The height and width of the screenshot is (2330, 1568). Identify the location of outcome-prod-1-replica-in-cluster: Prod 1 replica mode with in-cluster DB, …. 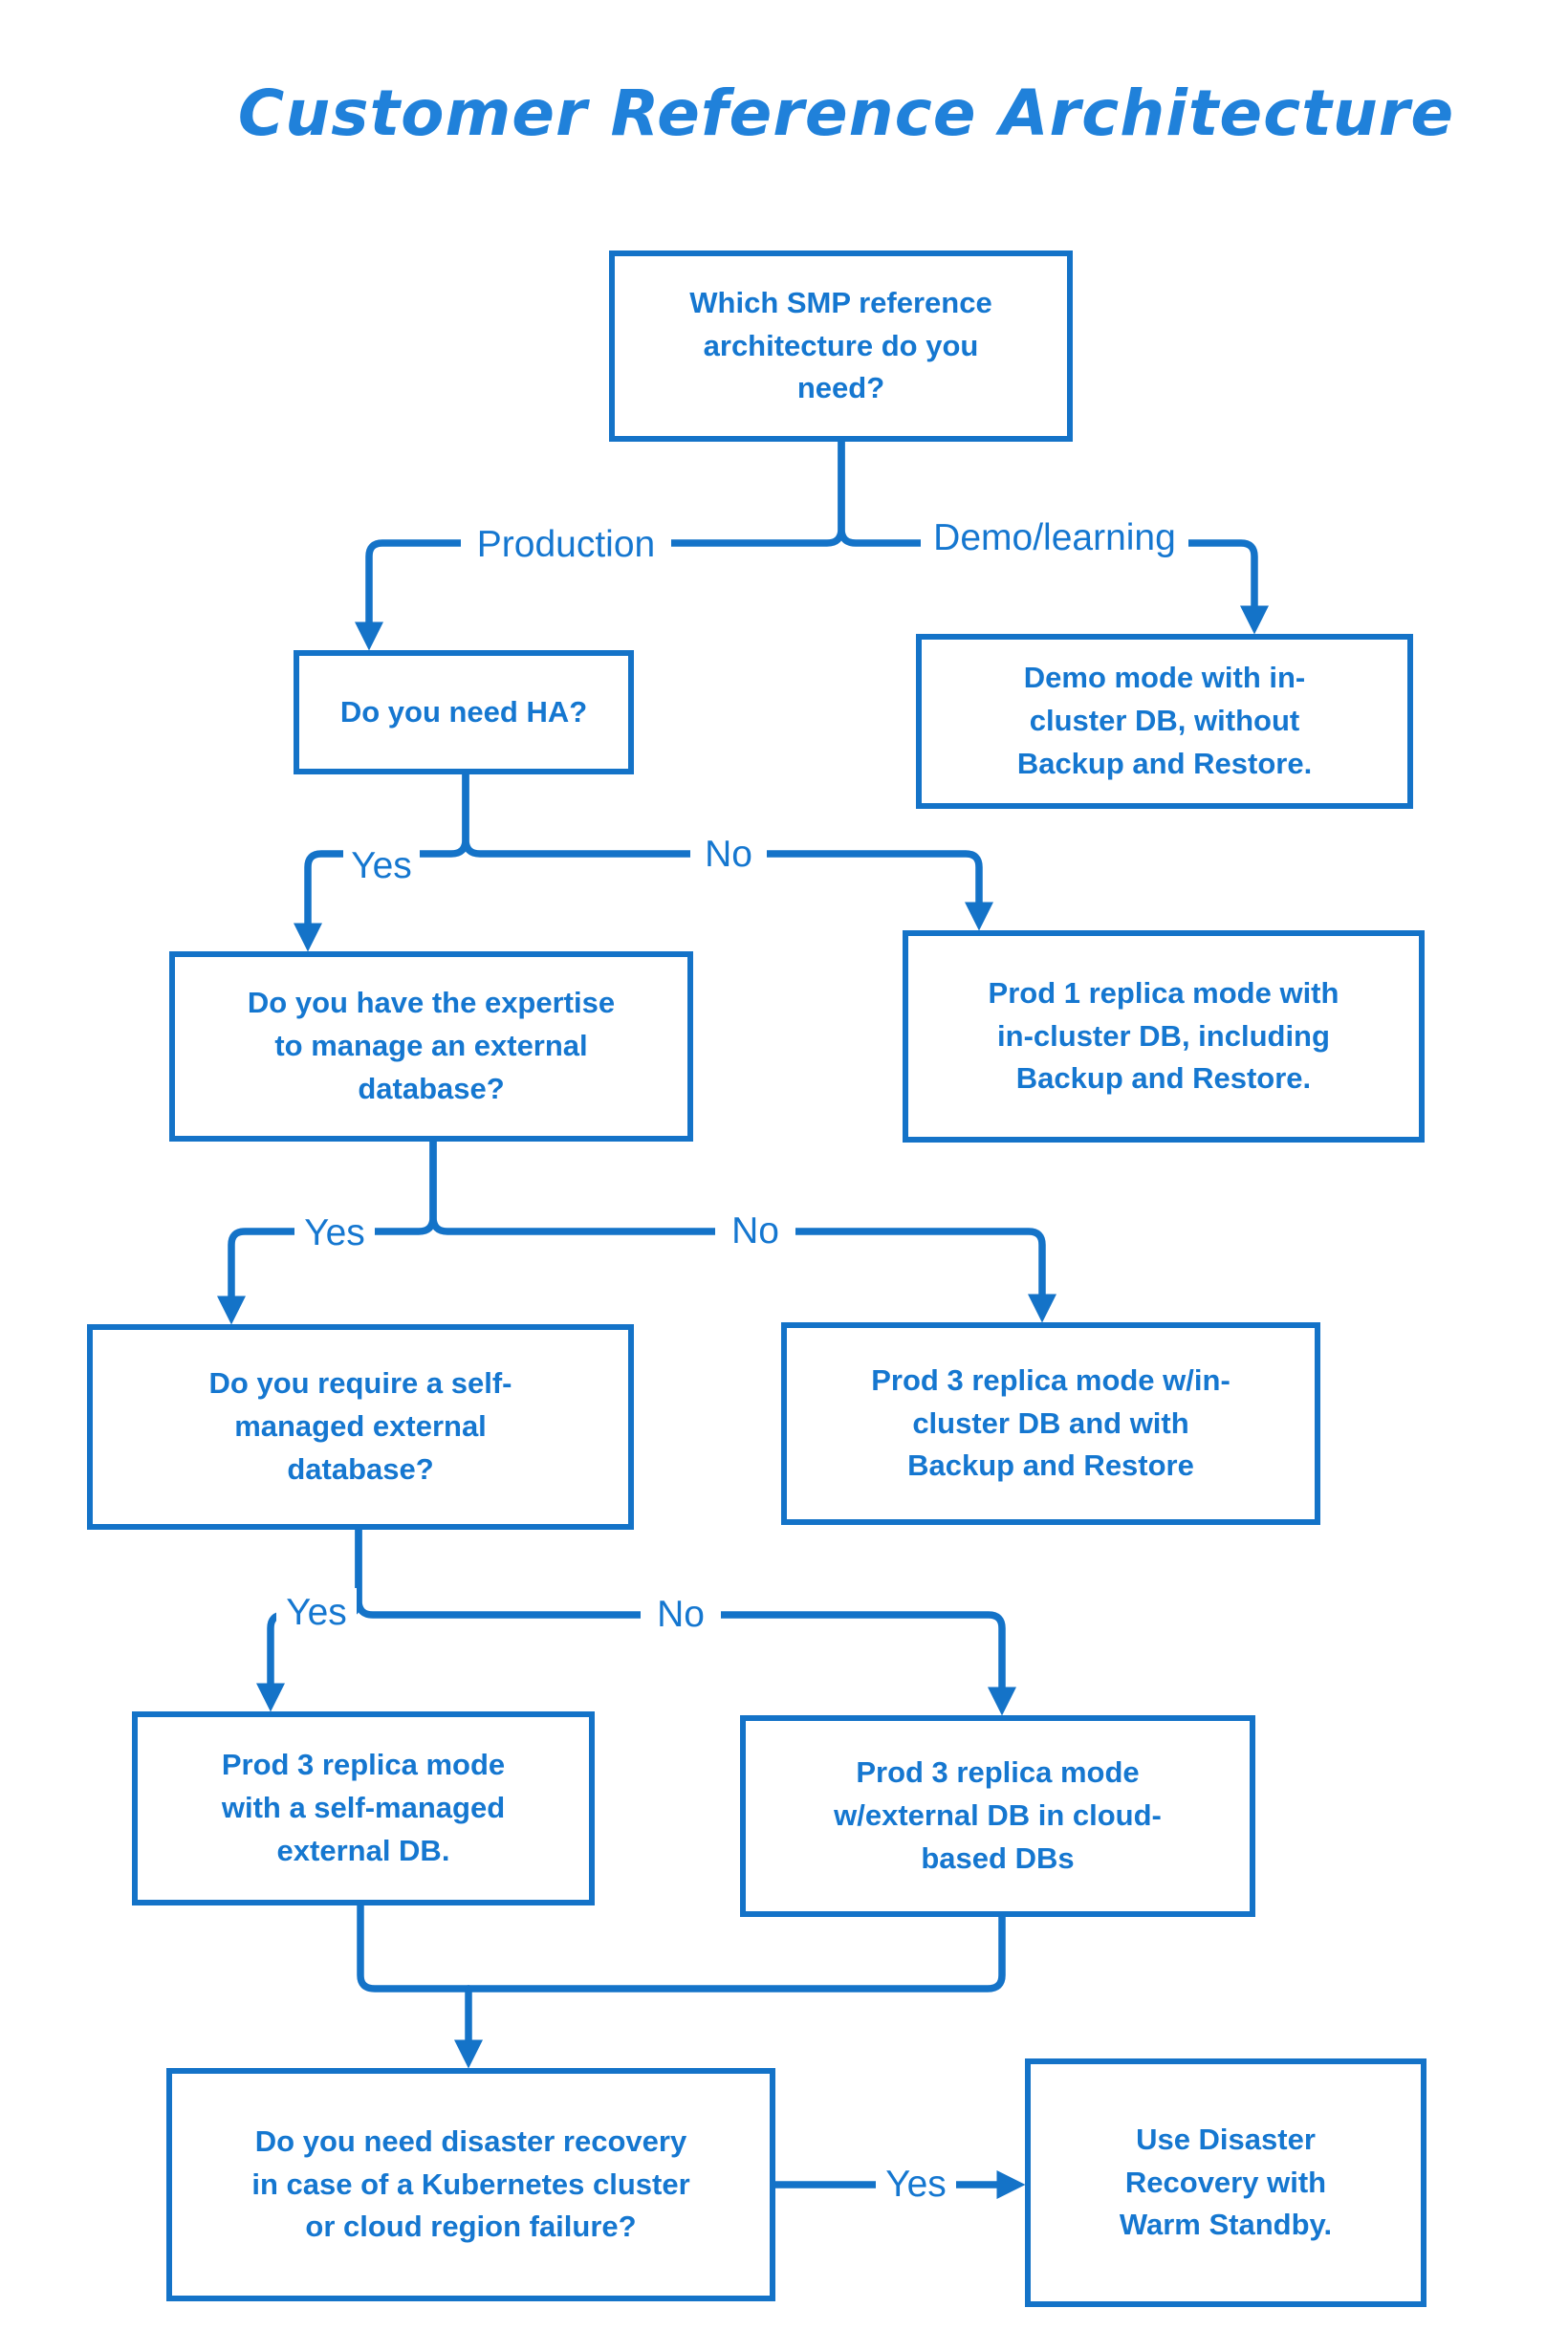
(1164, 1036).